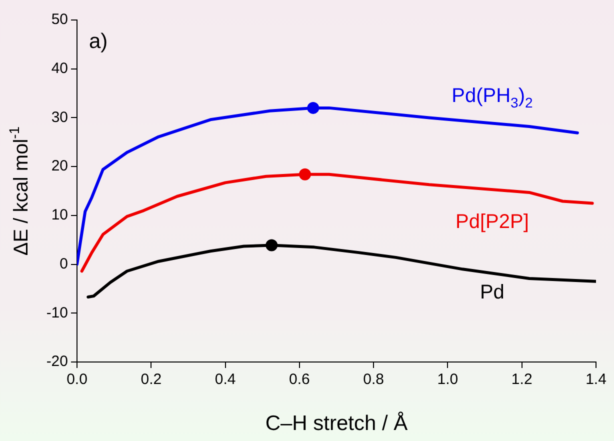 The width and height of the screenshot is (614, 441). I want to click on y-tick-label: 10, so click(59, 215).